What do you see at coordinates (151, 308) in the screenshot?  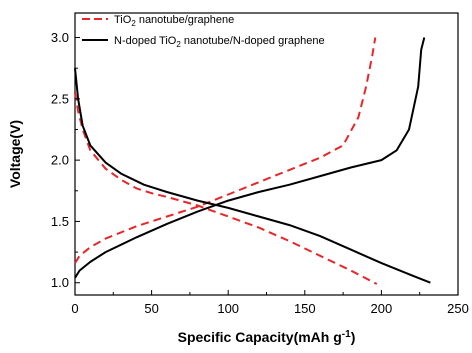 I see `x-tick-label: 50` at bounding box center [151, 308].